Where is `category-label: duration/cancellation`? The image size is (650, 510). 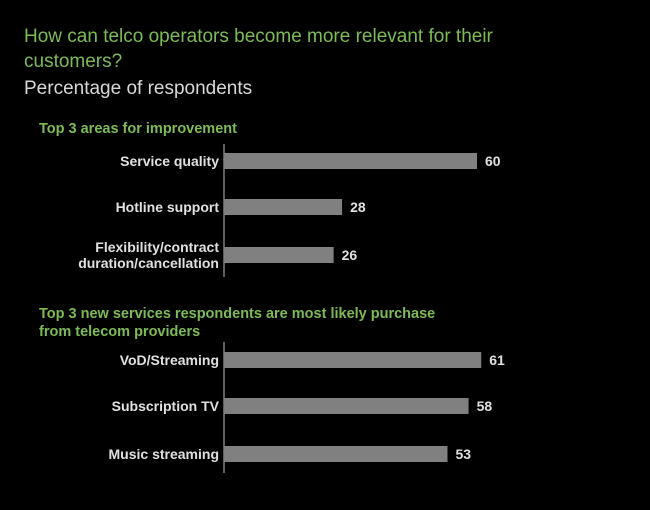
category-label: duration/cancellation is located at coordinates (148, 263).